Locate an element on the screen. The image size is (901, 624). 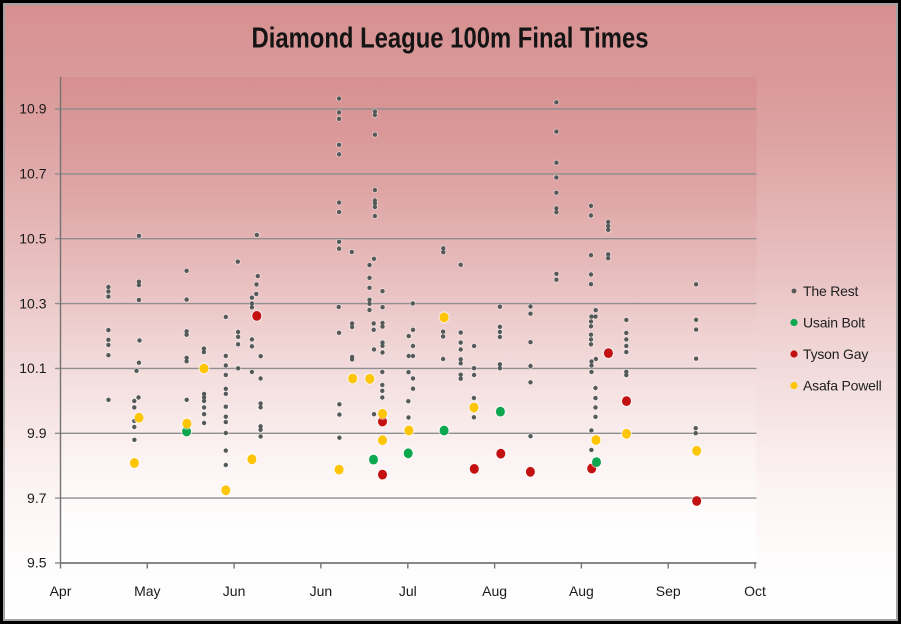
svg-text: Jul is located at coordinates (408, 591).